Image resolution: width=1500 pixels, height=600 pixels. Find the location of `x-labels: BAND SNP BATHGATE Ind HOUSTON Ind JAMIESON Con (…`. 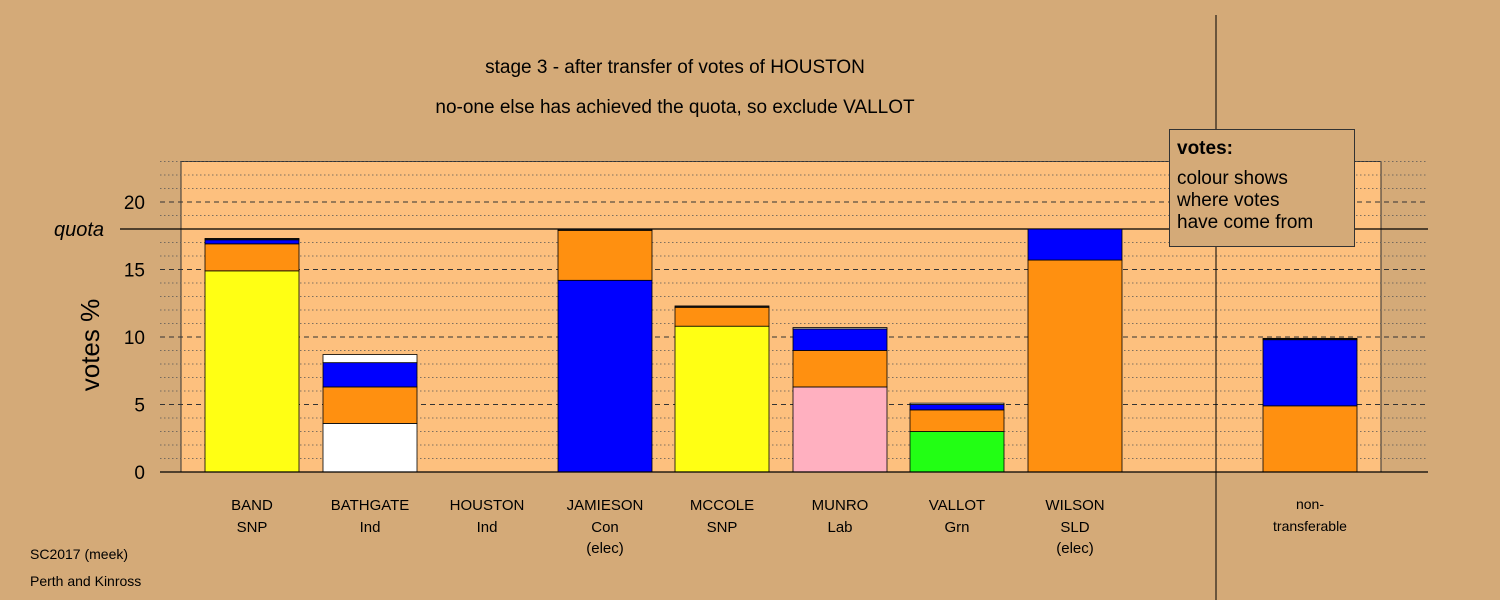

x-labels: BAND SNP BATHGATE Ind HOUSTON Ind JAMIESON Con (… is located at coordinates (789, 526).